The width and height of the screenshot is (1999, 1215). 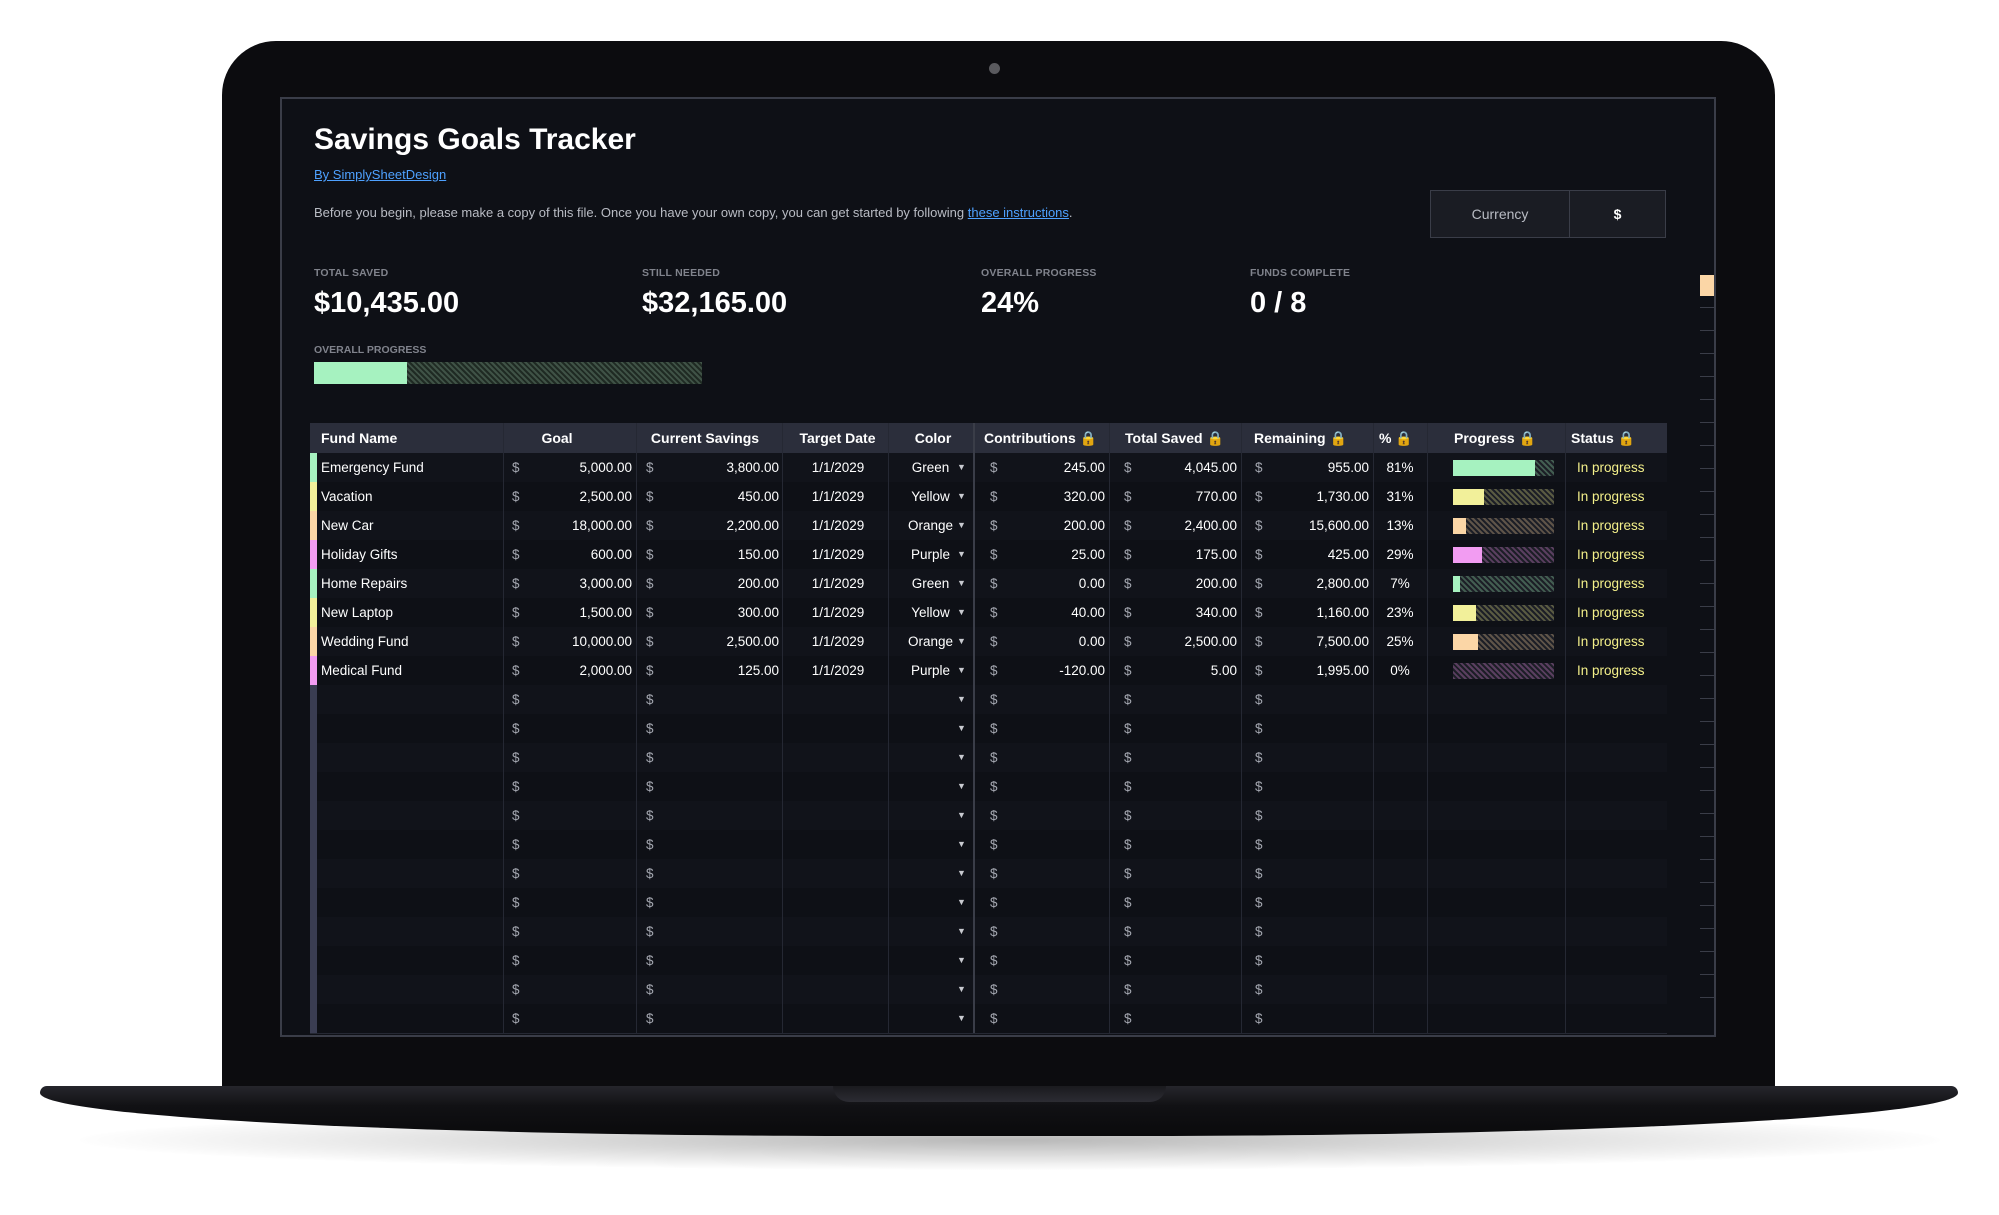 I want to click on header-remaining: Remaining 🔒, so click(x=1300, y=438).